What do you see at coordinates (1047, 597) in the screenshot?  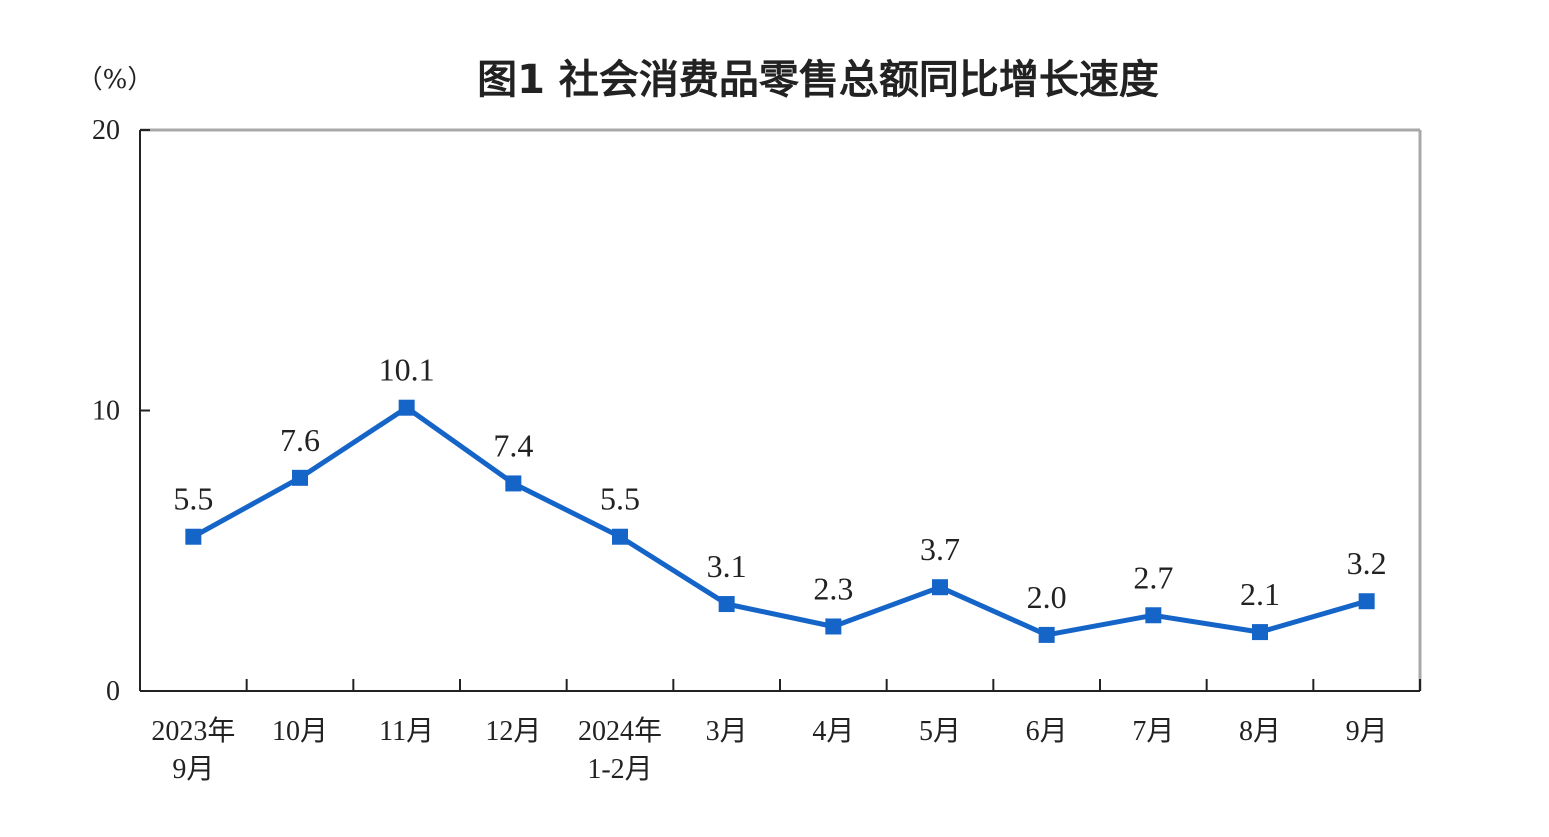 I see `data-label: 2.0` at bounding box center [1047, 597].